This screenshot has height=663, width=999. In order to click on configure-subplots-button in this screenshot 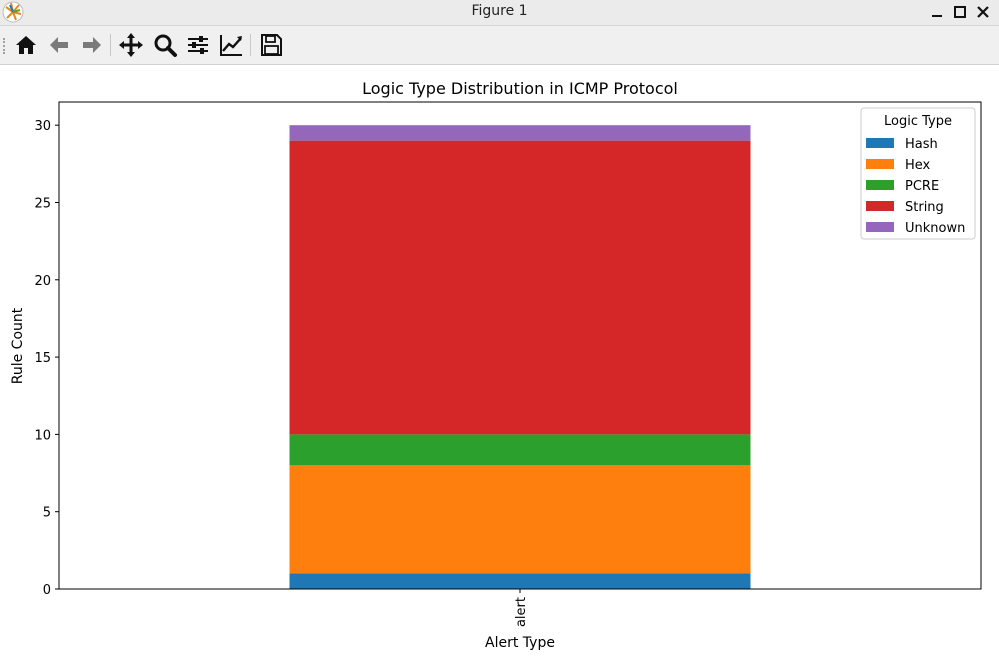, I will do `click(198, 45)`.